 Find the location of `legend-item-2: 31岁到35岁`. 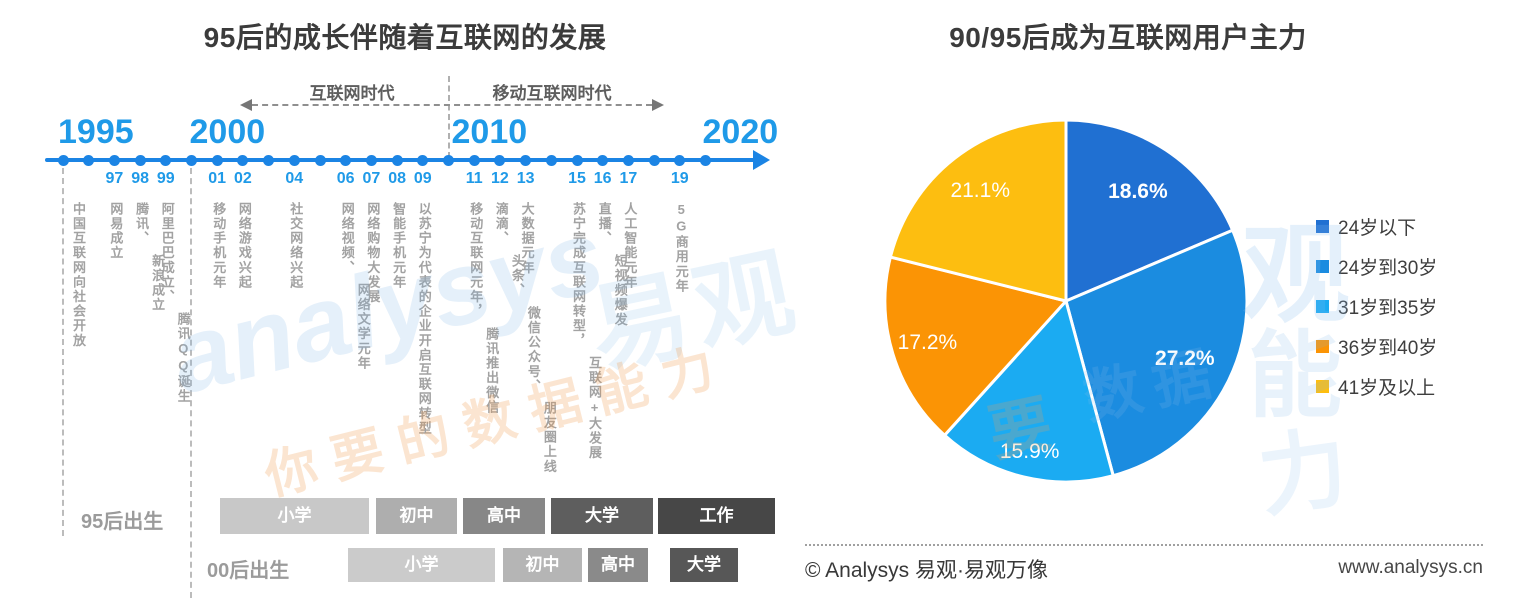

legend-item-2: 31岁到35岁 is located at coordinates (1376, 306).